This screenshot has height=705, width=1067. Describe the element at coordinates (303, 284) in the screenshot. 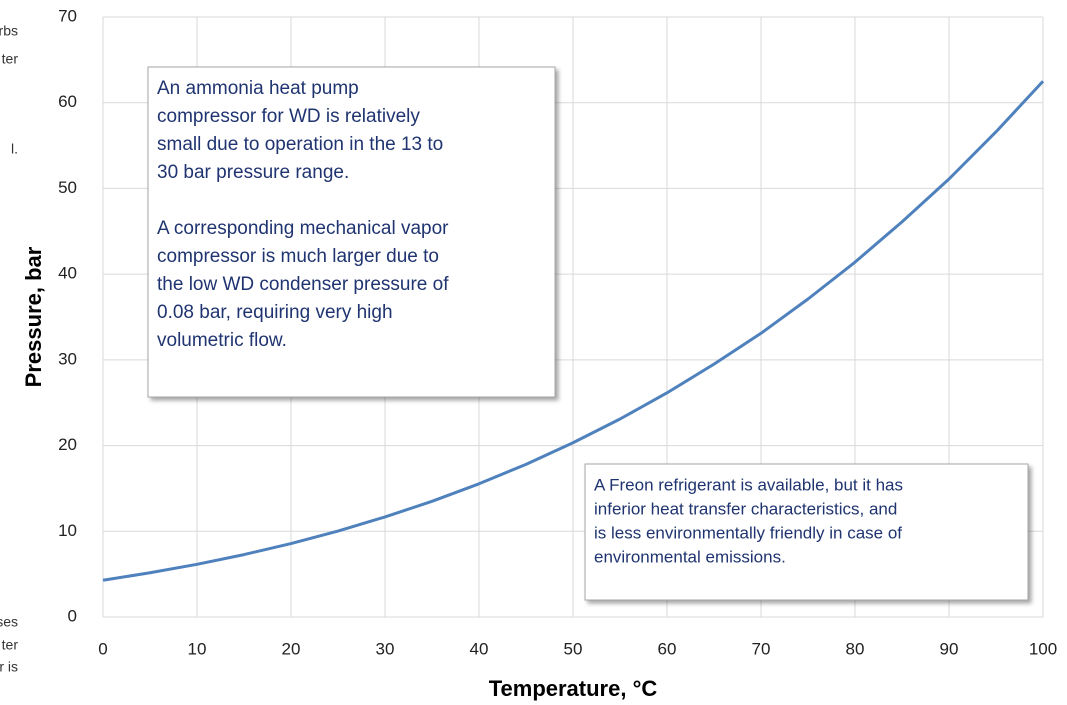

I see `annotation-text: the low WD condenser pressure of` at that location.